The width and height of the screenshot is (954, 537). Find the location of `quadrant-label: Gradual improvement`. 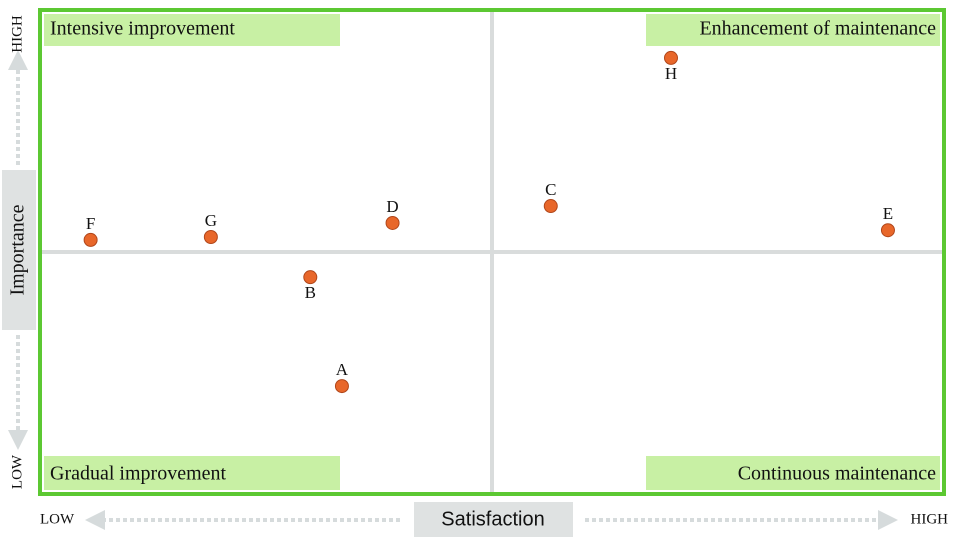

quadrant-label: Gradual improvement is located at coordinates (138, 474).